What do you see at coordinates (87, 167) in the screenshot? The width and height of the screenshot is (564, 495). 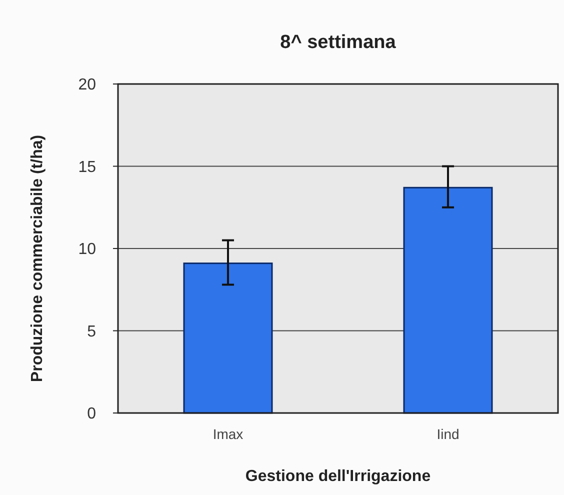 I see `y-tick-label: 15` at bounding box center [87, 167].